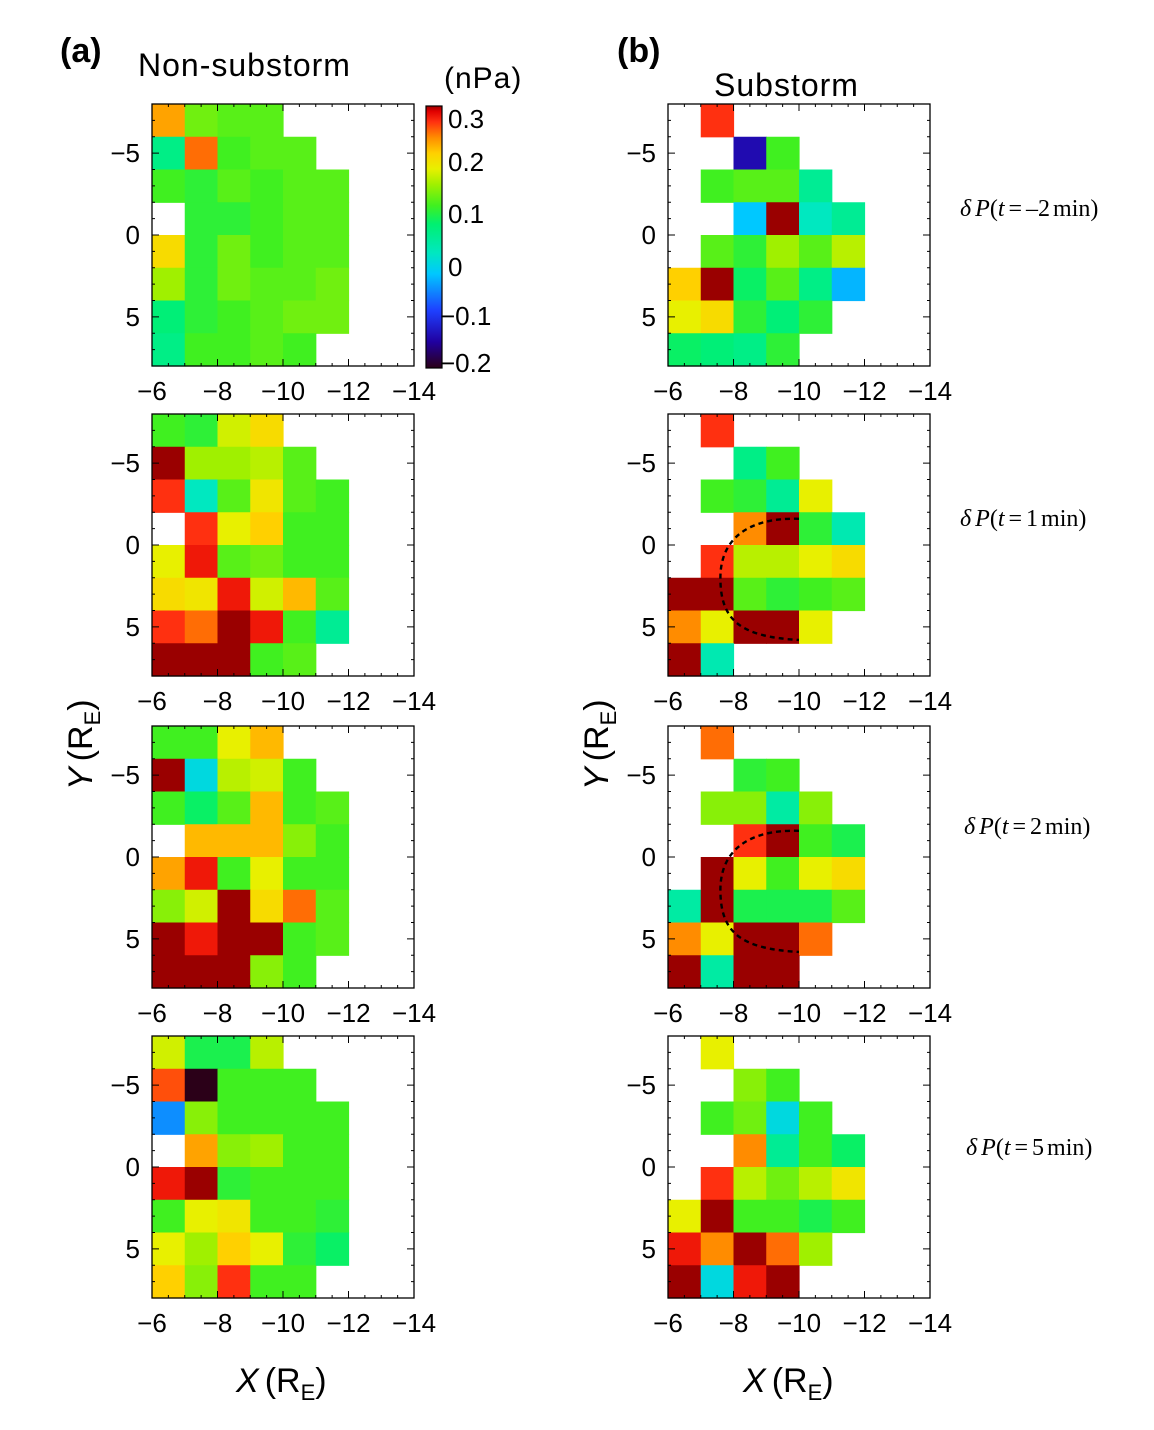 This screenshot has height=1430, width=1154. I want to click on column-b-tag: (b), so click(638, 51).